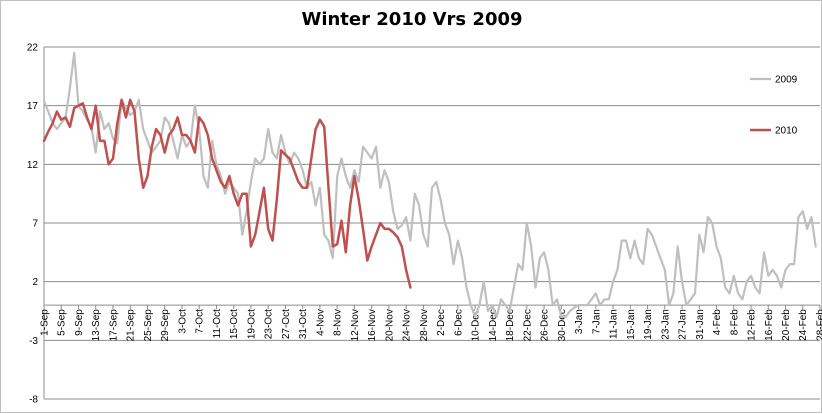  What do you see at coordinates (35, 282) in the screenshot?
I see `y-tick-label: 2` at bounding box center [35, 282].